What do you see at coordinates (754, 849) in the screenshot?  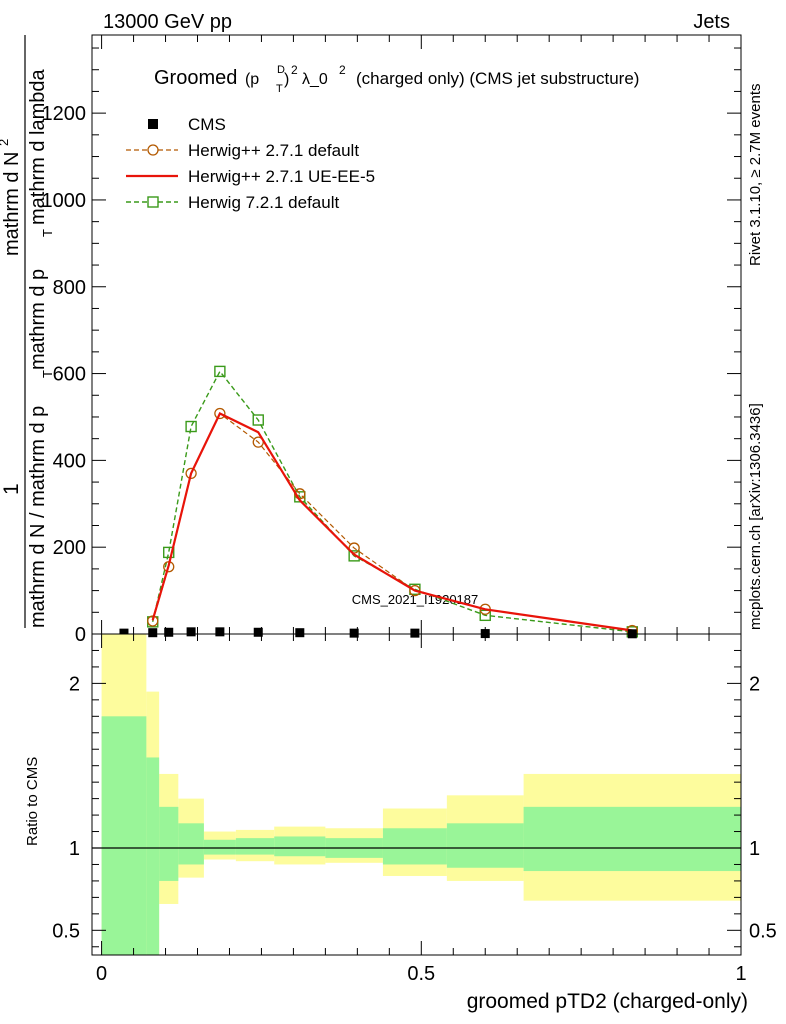 I see `ratio-y-tick-label-right: 1` at bounding box center [754, 849].